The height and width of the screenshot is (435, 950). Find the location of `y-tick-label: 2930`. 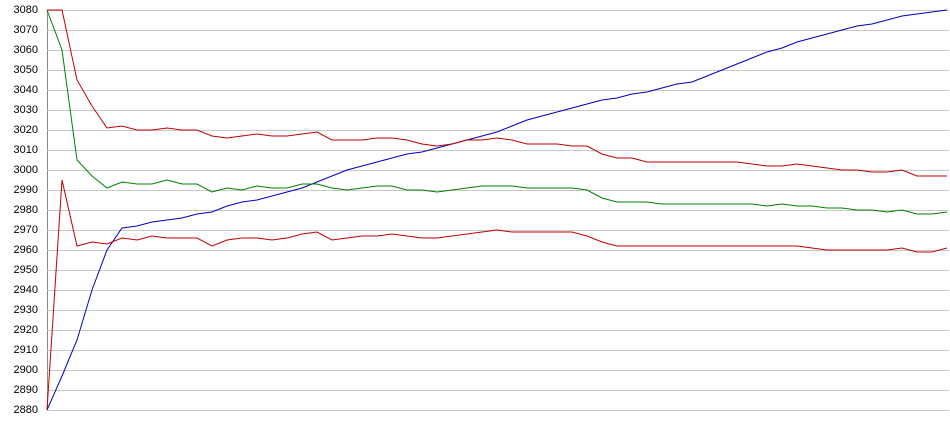

y-tick-label: 2930 is located at coordinates (26, 310).